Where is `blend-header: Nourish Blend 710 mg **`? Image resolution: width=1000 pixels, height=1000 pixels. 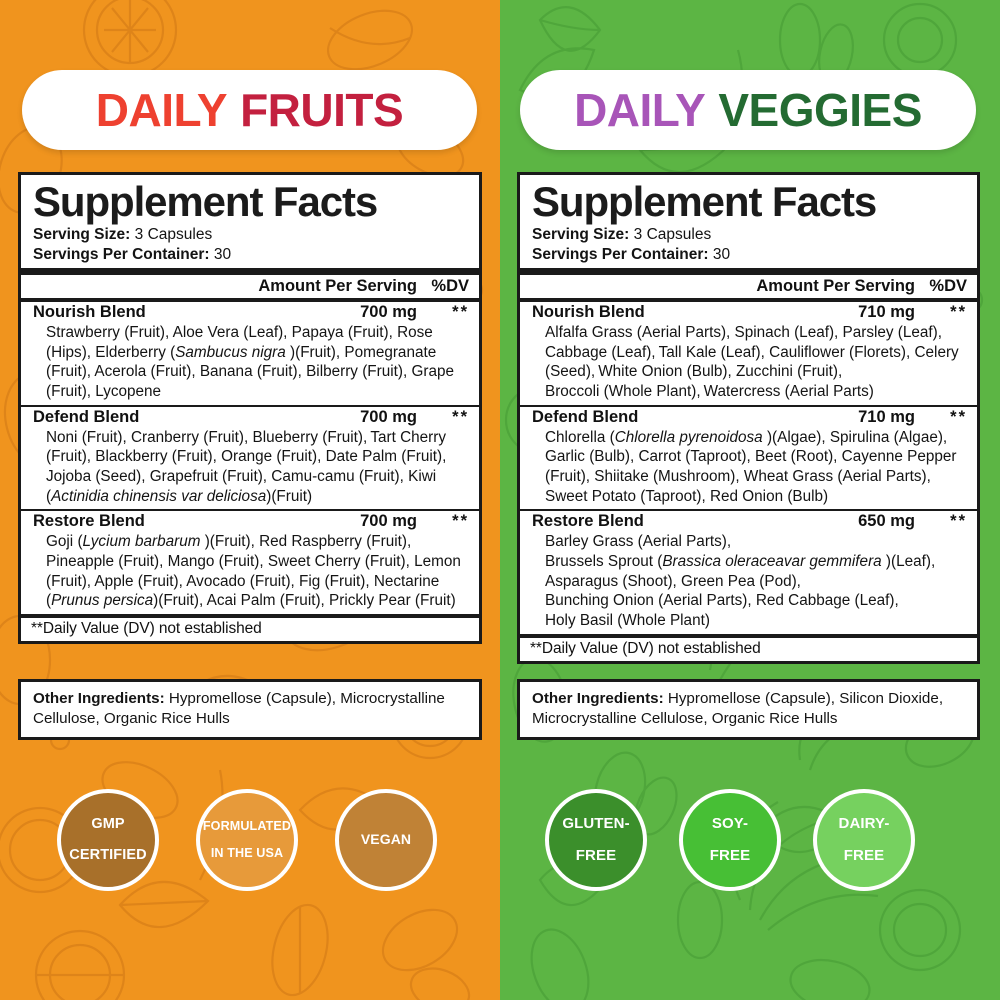 blend-header: Nourish Blend 710 mg ** is located at coordinates (749, 312).